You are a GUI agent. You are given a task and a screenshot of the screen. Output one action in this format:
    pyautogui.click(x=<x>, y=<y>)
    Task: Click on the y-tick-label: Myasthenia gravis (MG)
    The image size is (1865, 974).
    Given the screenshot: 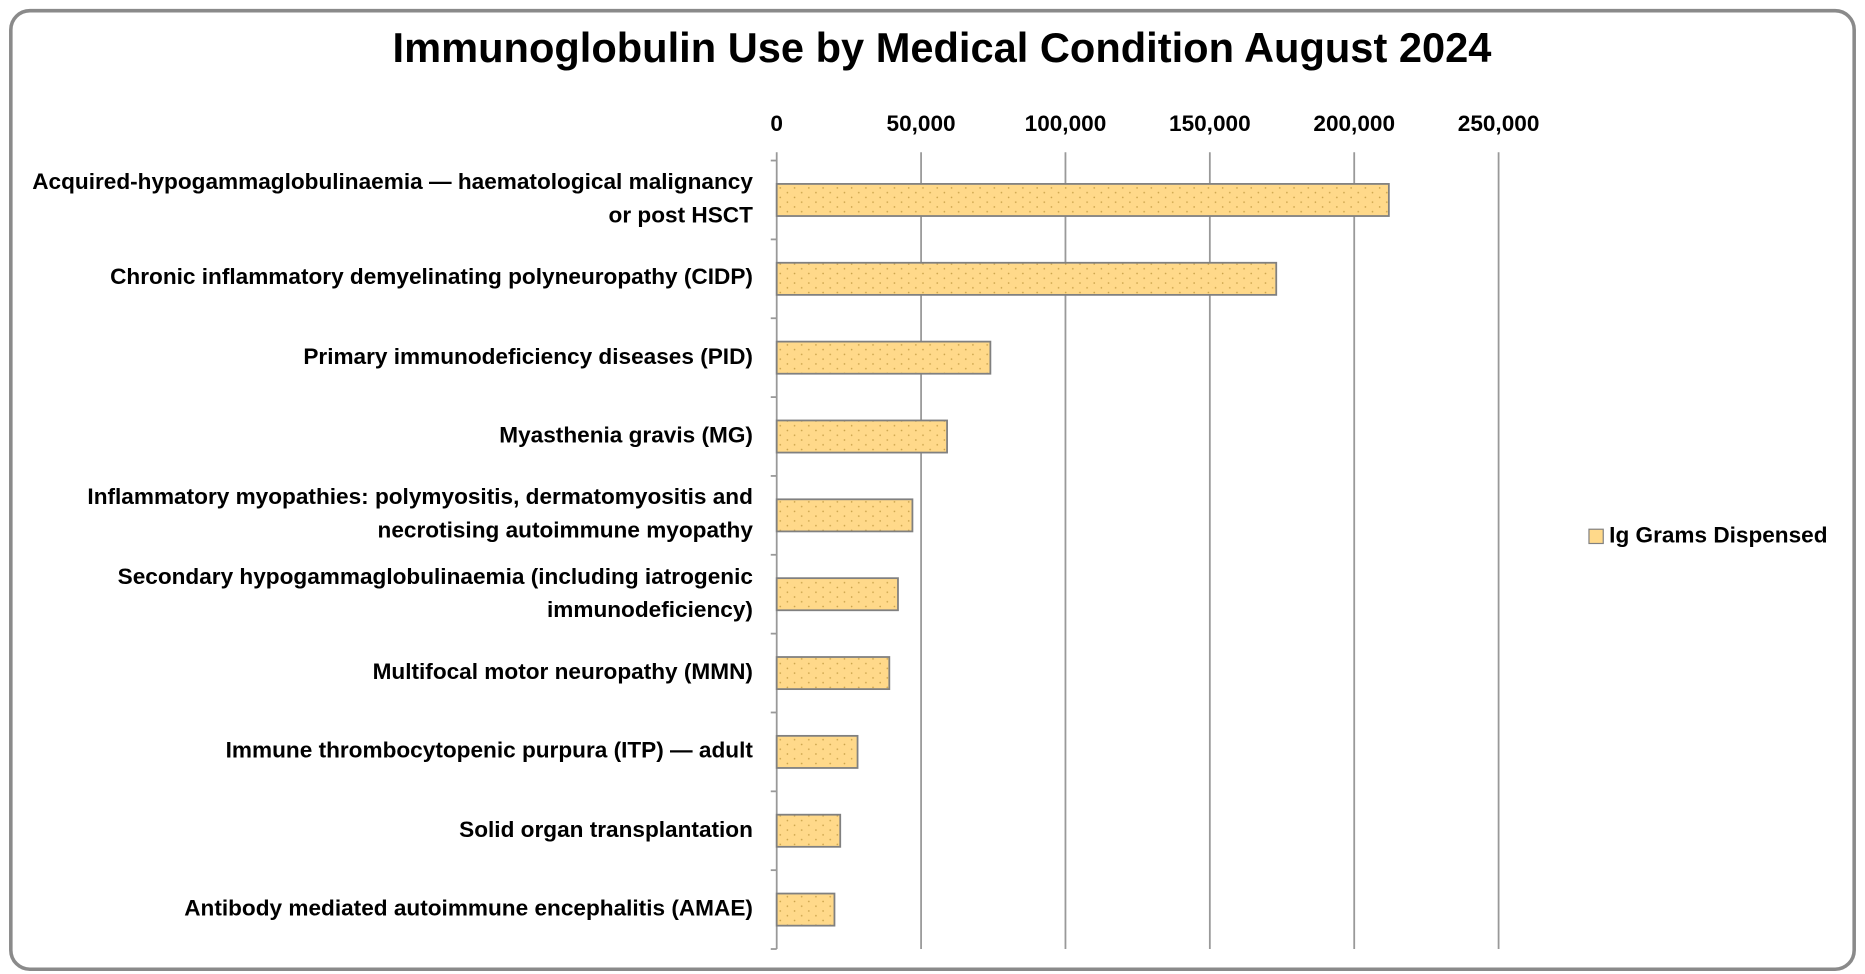 What is the action you would take?
    pyautogui.click(x=626, y=436)
    